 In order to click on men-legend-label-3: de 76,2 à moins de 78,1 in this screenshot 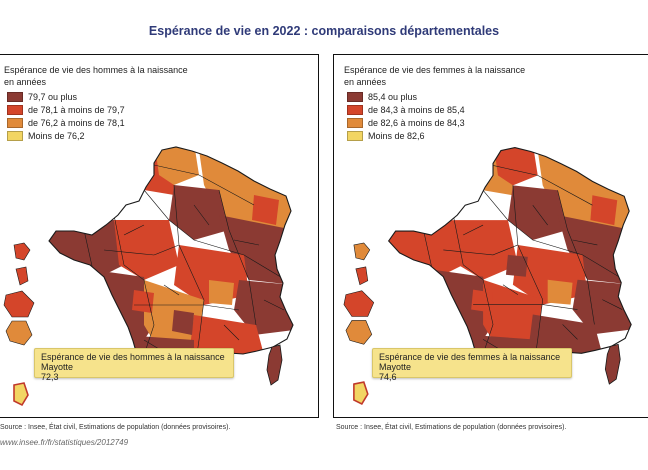, I will do `click(76, 122)`.